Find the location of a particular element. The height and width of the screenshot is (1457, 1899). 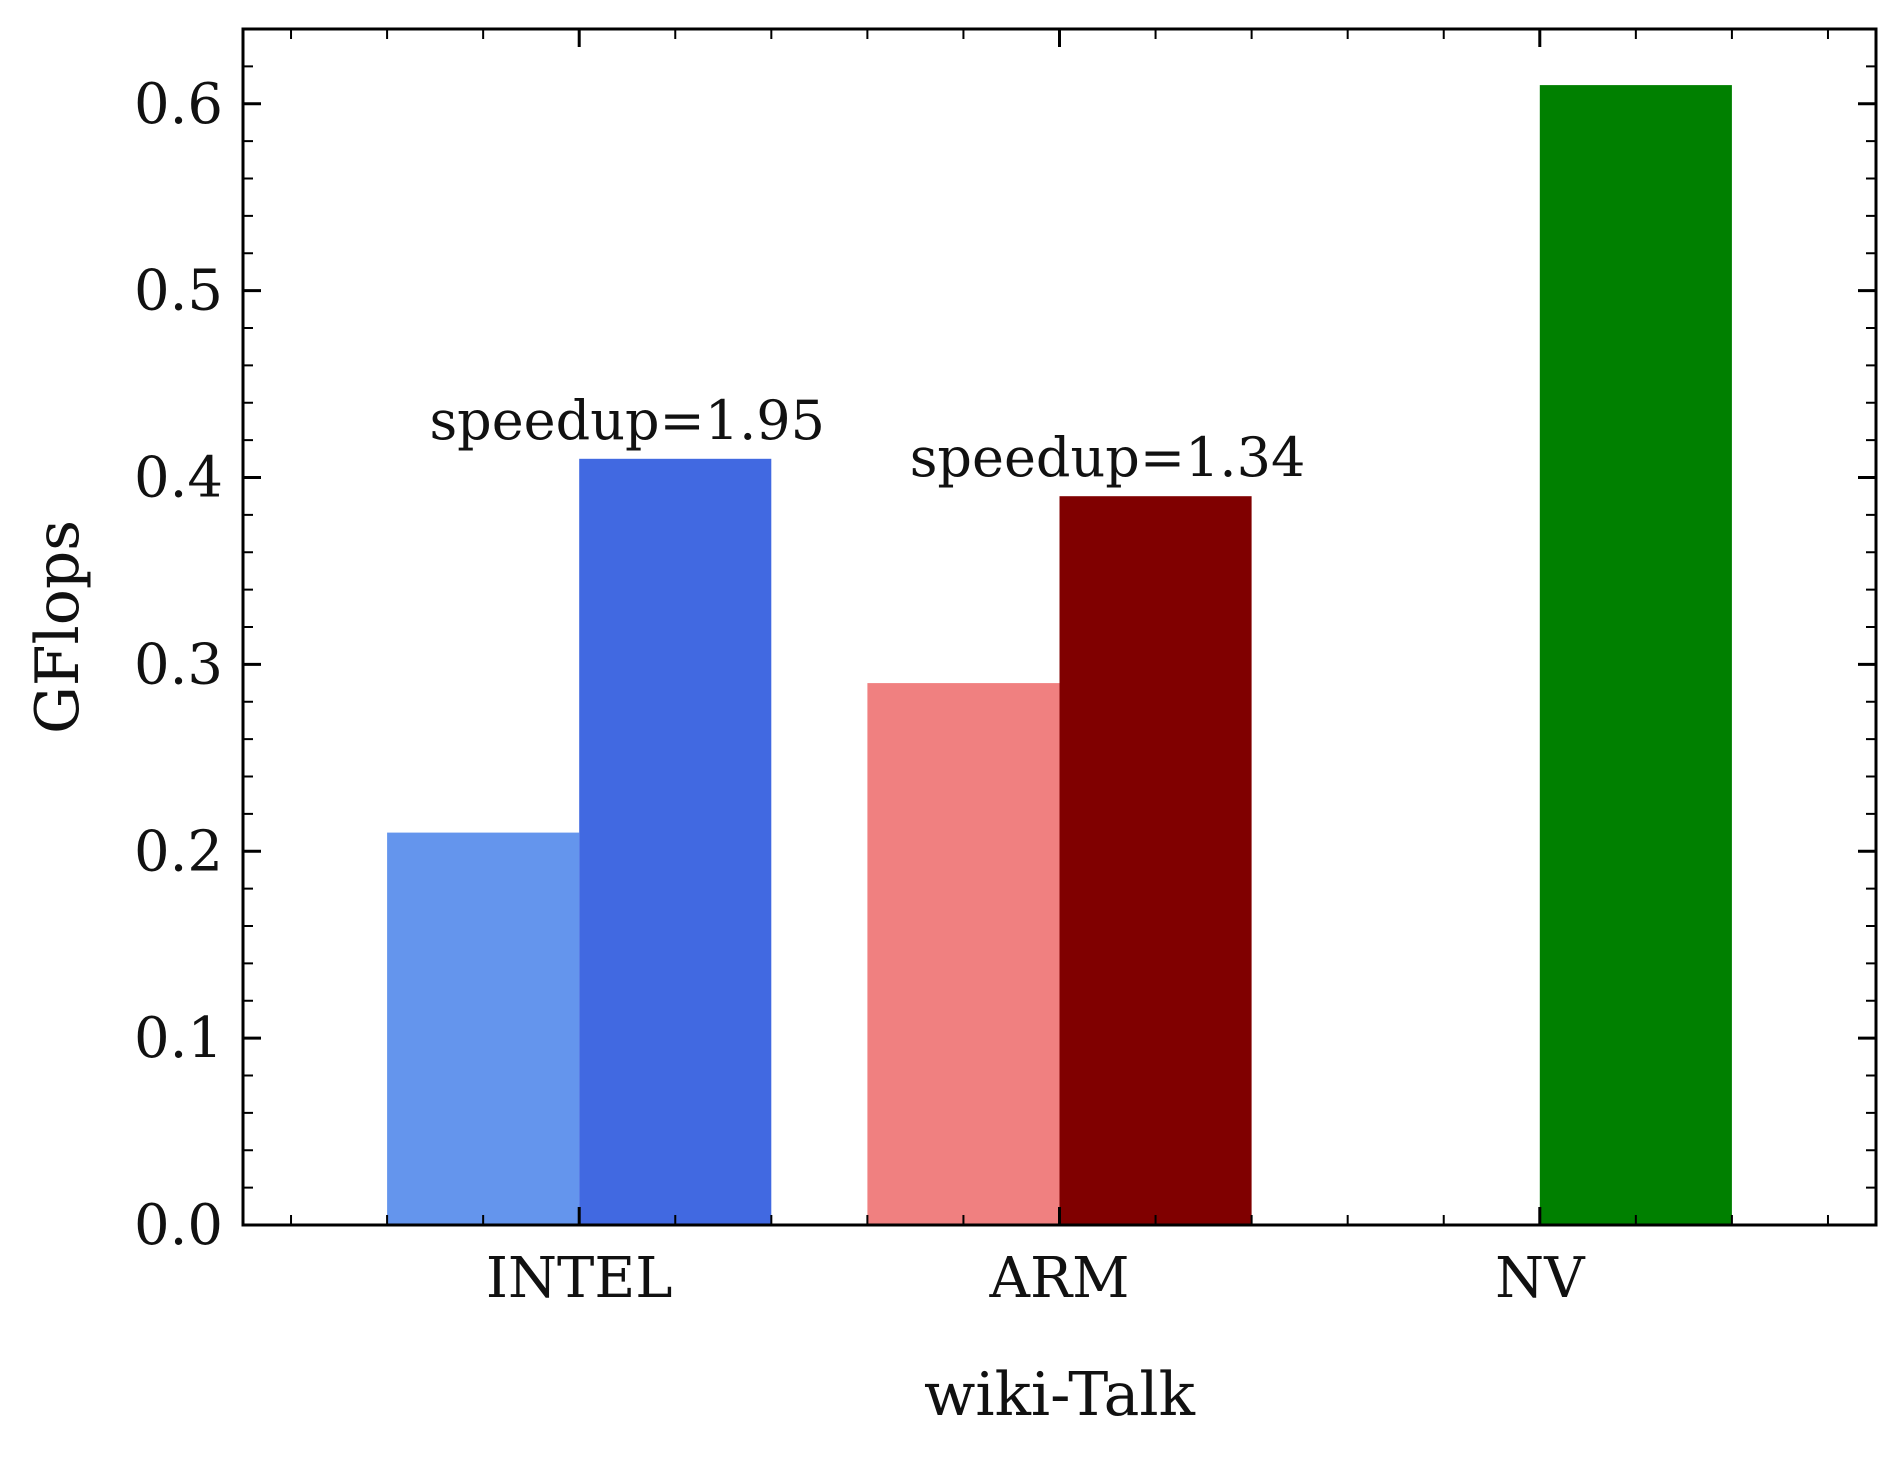

x-tick-label: NV is located at coordinates (1540, 1278).